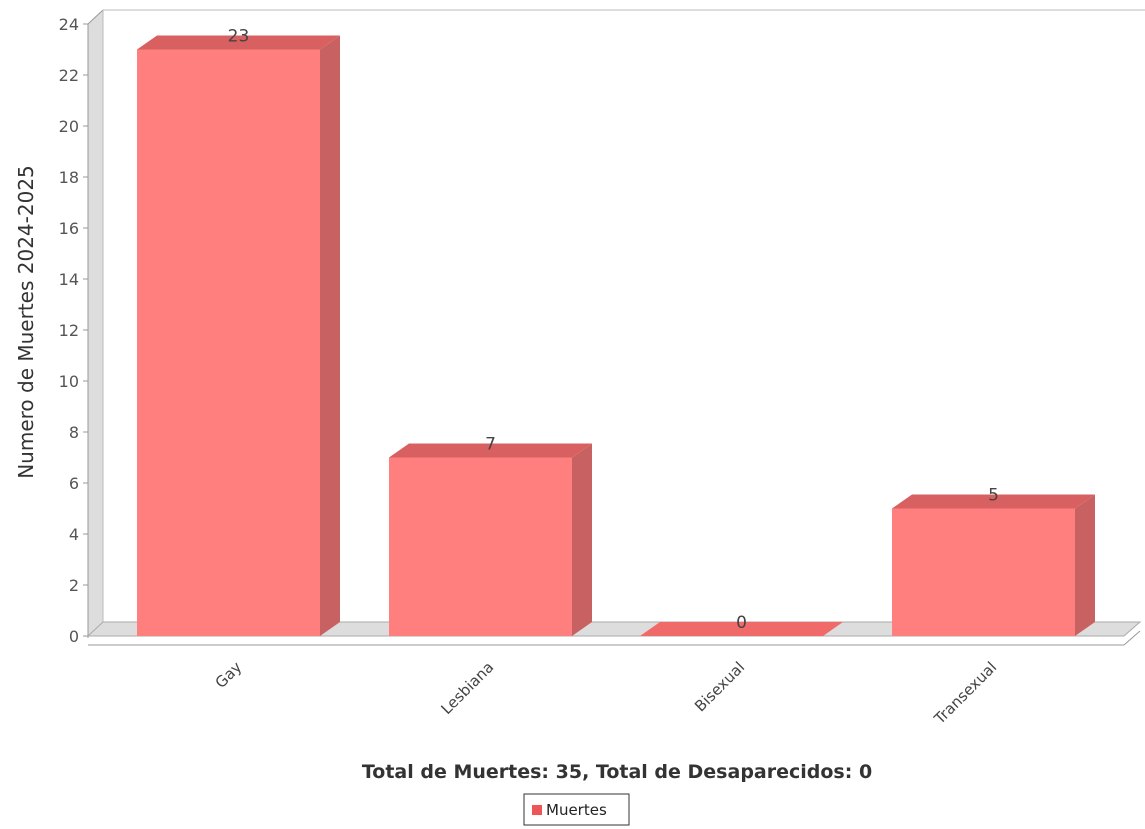  What do you see at coordinates (467, 688) in the screenshot?
I see `x-tick-label-lesbiana: Lesbiana` at bounding box center [467, 688].